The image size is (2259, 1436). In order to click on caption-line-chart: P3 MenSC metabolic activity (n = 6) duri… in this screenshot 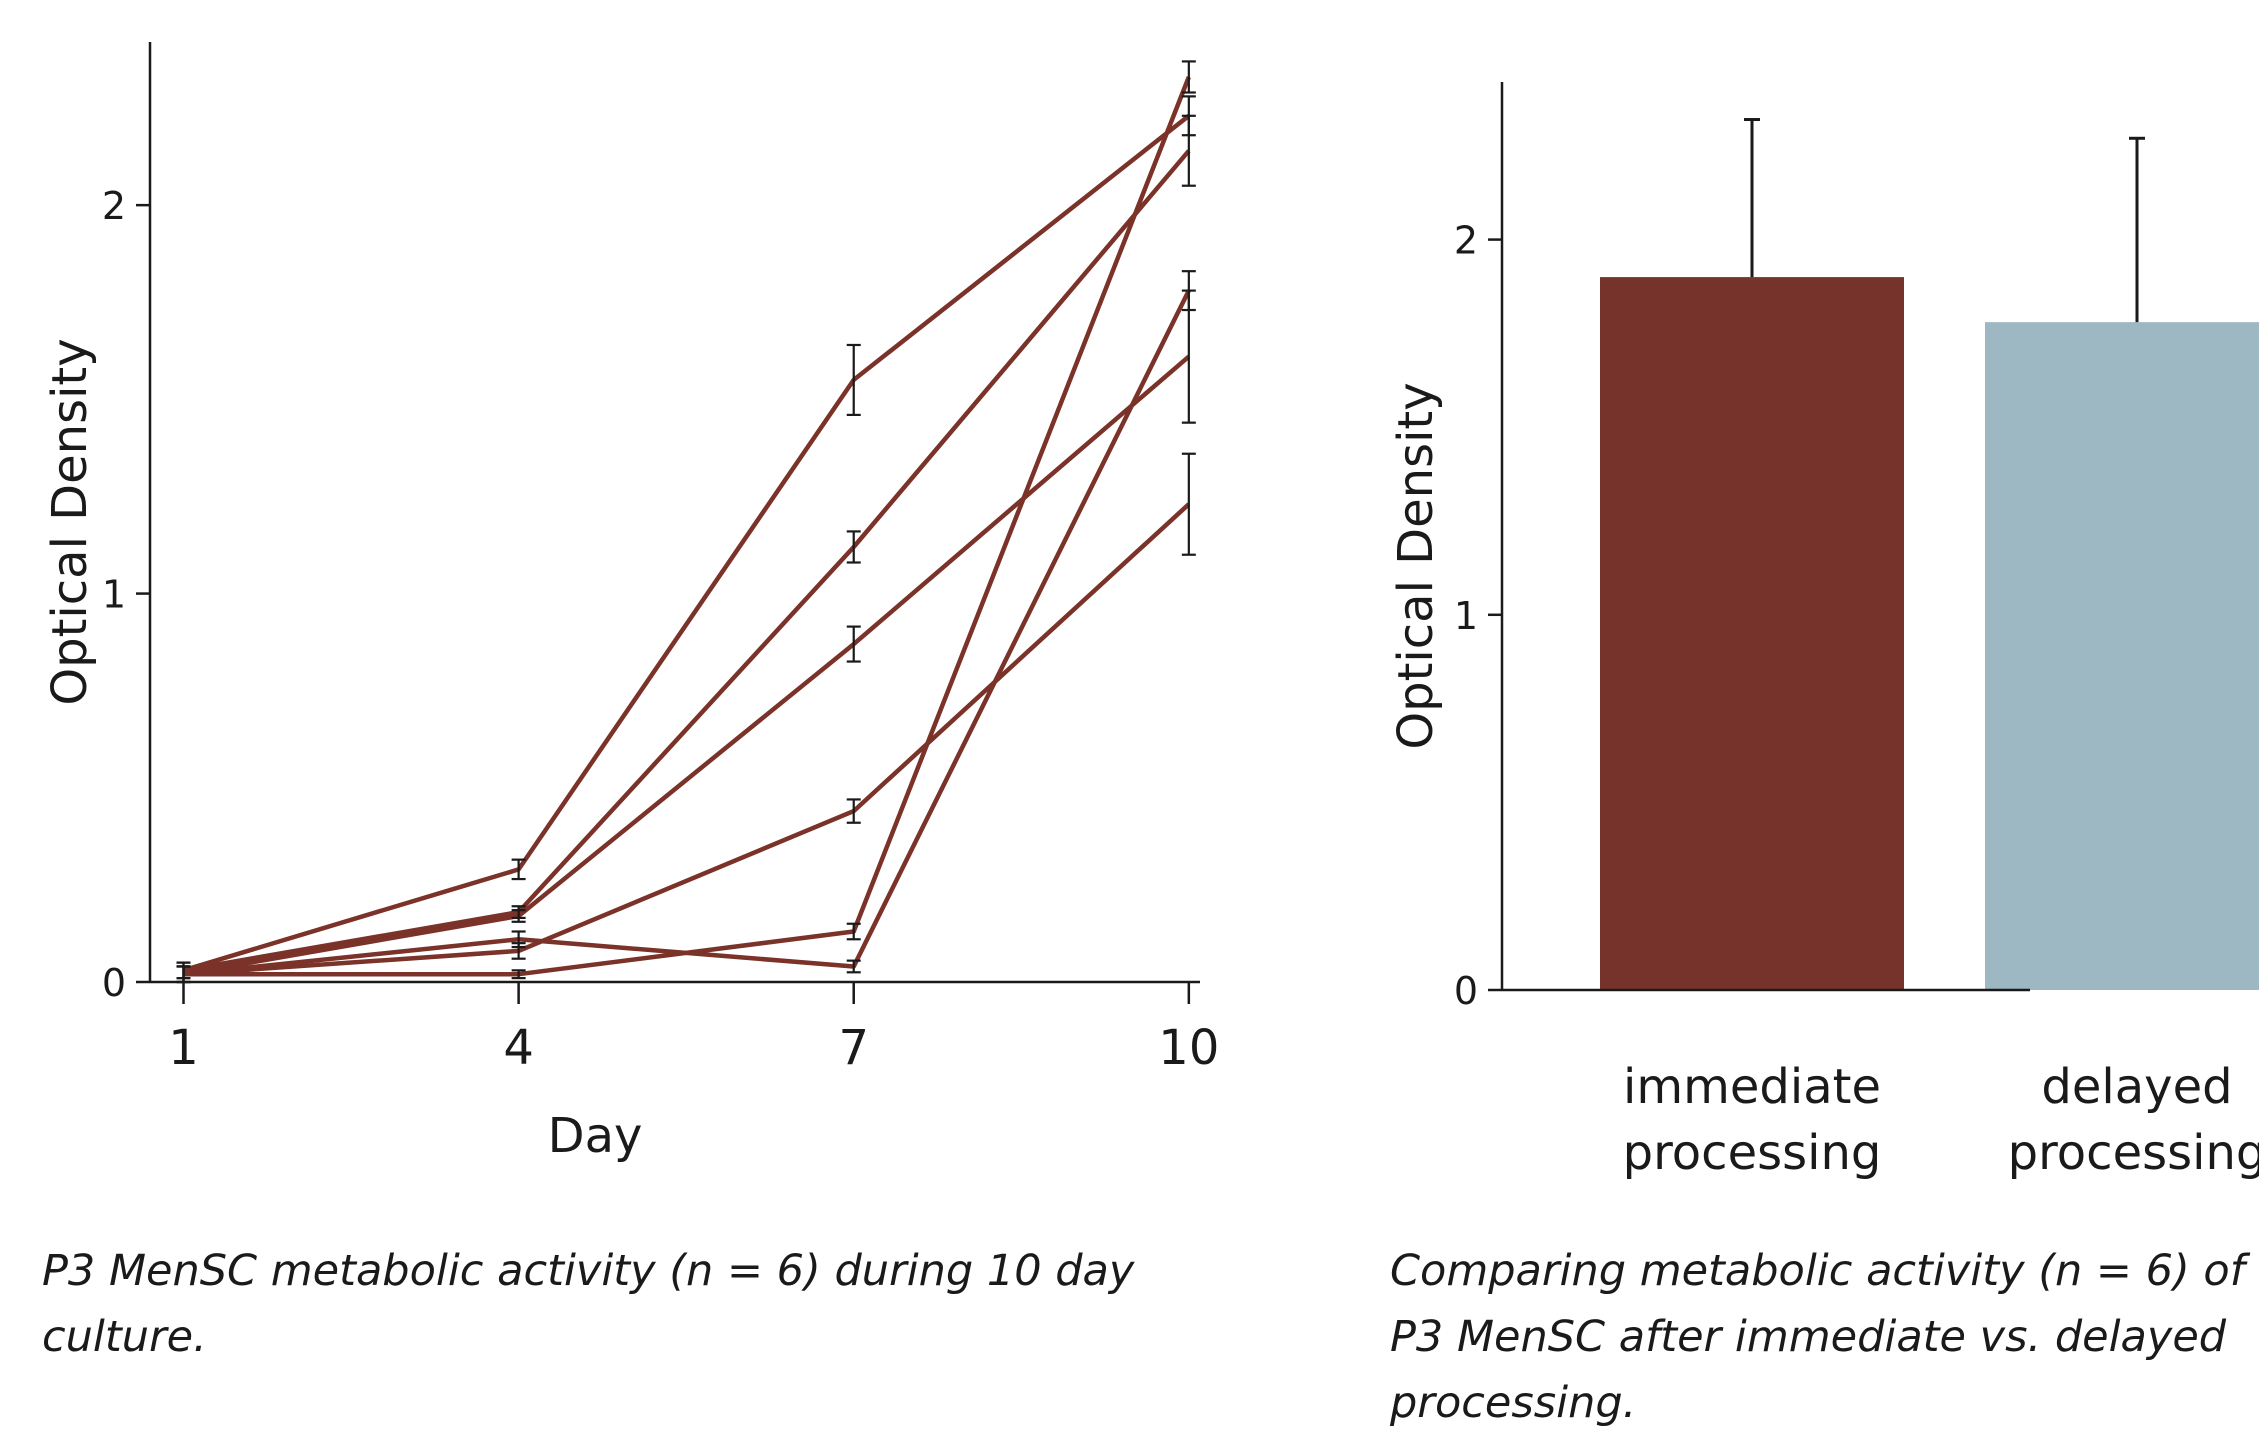, I will do `click(588, 1304)`.